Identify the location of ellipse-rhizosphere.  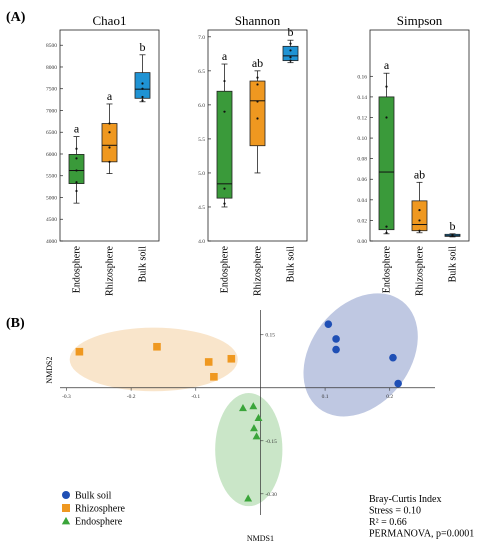
(153, 359).